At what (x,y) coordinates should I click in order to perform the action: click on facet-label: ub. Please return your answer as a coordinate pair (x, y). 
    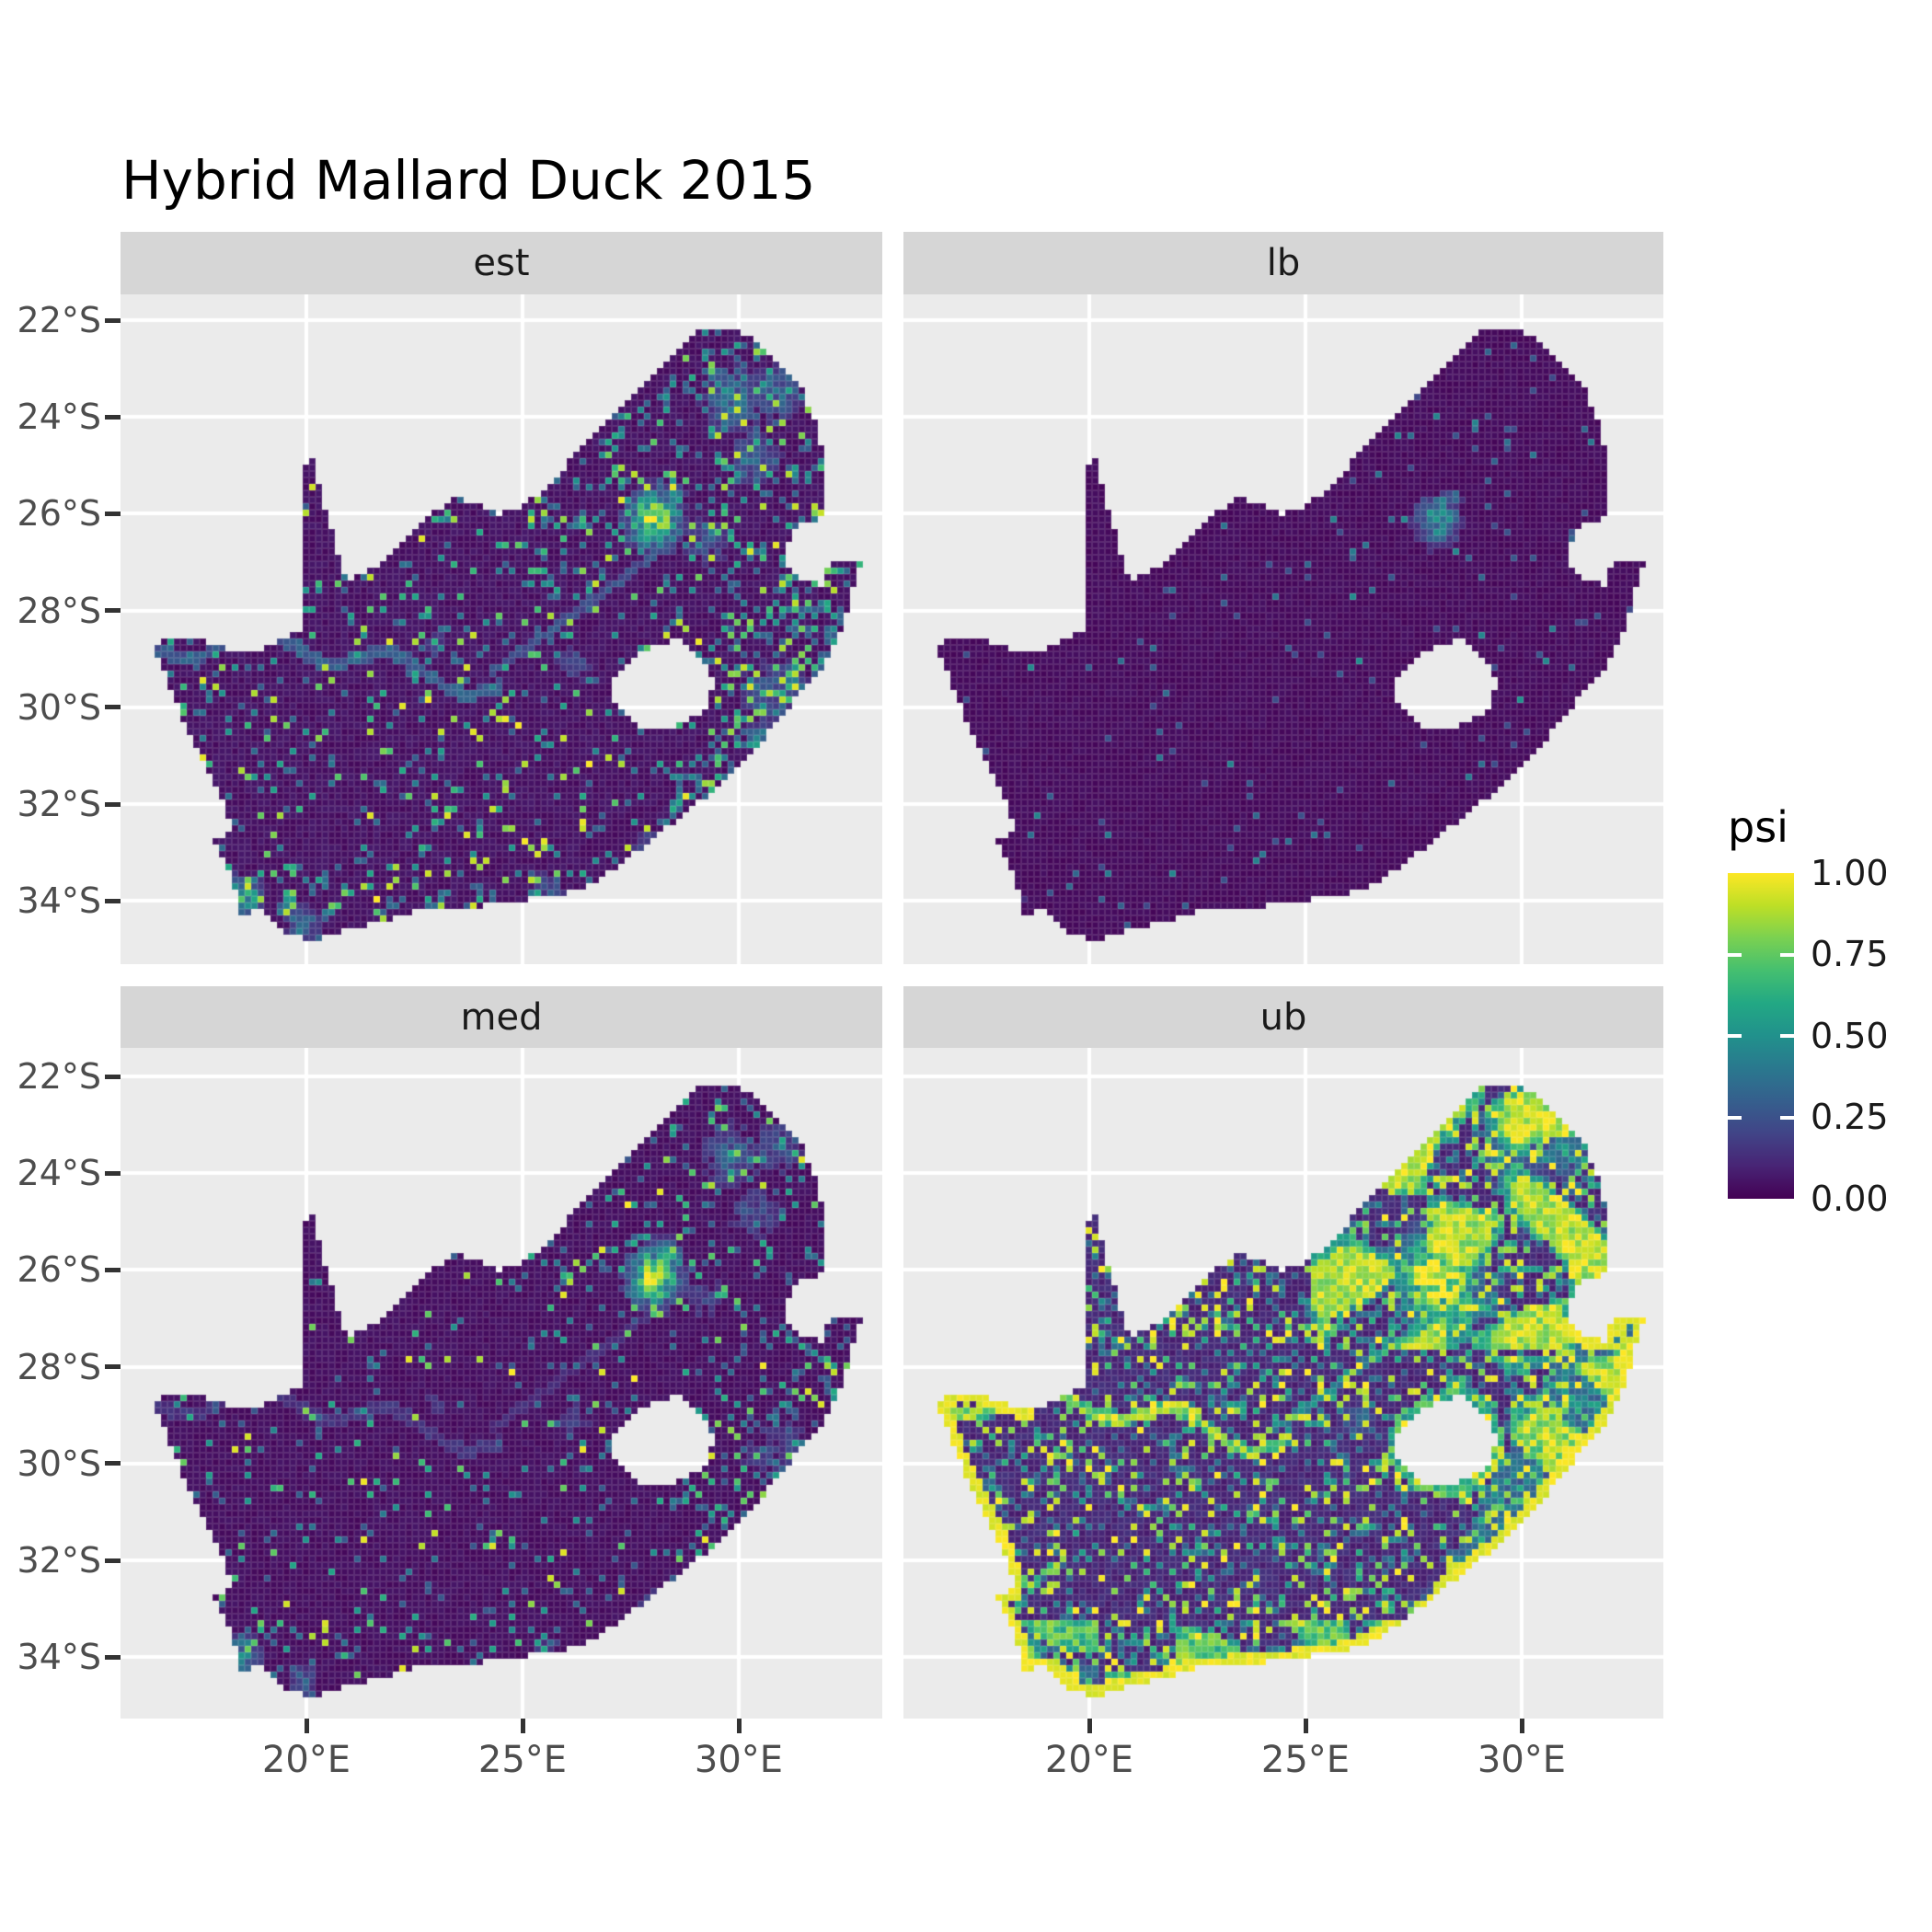
    Looking at the image, I should click on (1283, 1017).